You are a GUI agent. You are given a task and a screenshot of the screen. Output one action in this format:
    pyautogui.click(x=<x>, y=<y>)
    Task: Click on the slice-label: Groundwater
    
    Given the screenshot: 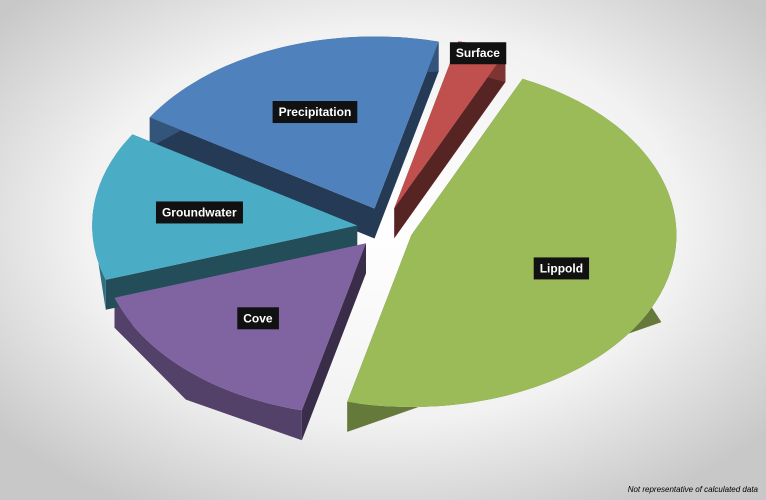 What is the action you would take?
    pyautogui.click(x=199, y=212)
    